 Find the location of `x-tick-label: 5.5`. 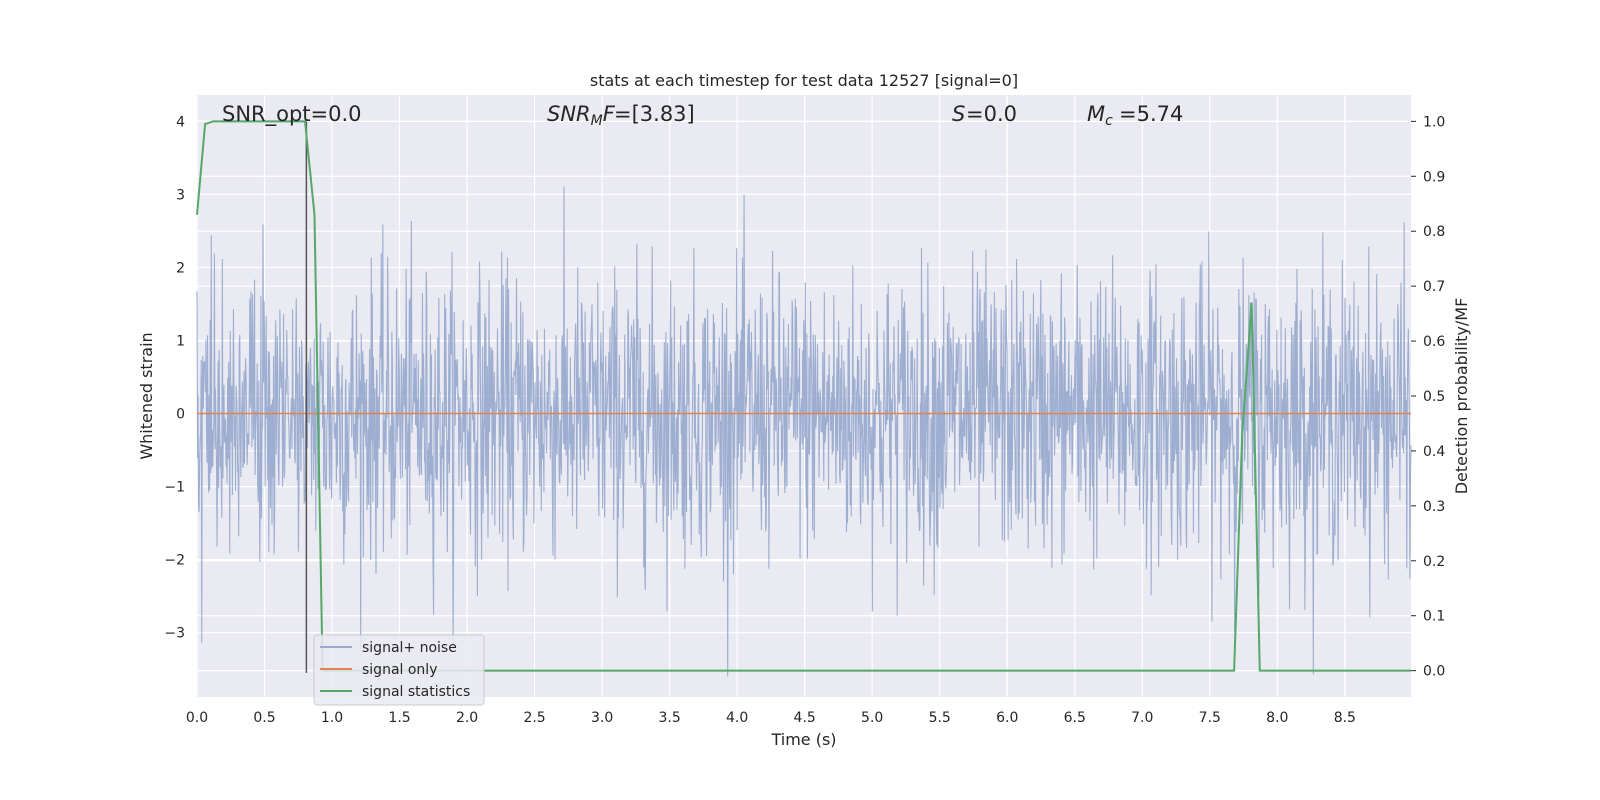

x-tick-label: 5.5 is located at coordinates (940, 718).